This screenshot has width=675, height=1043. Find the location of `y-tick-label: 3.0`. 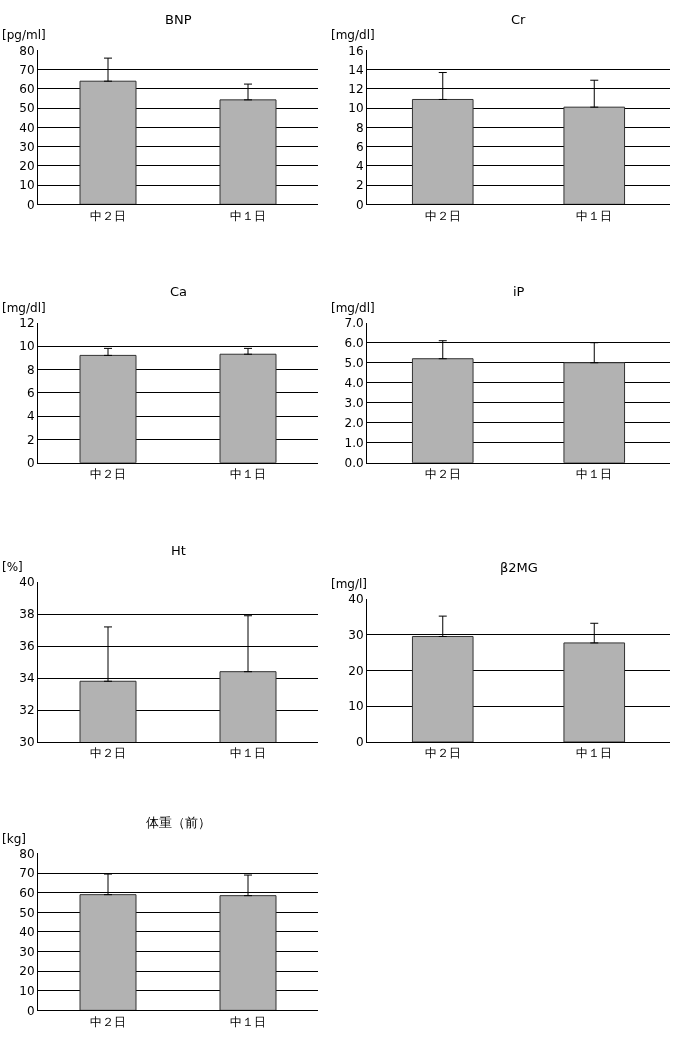

y-tick-label: 3.0 is located at coordinates (354, 402).